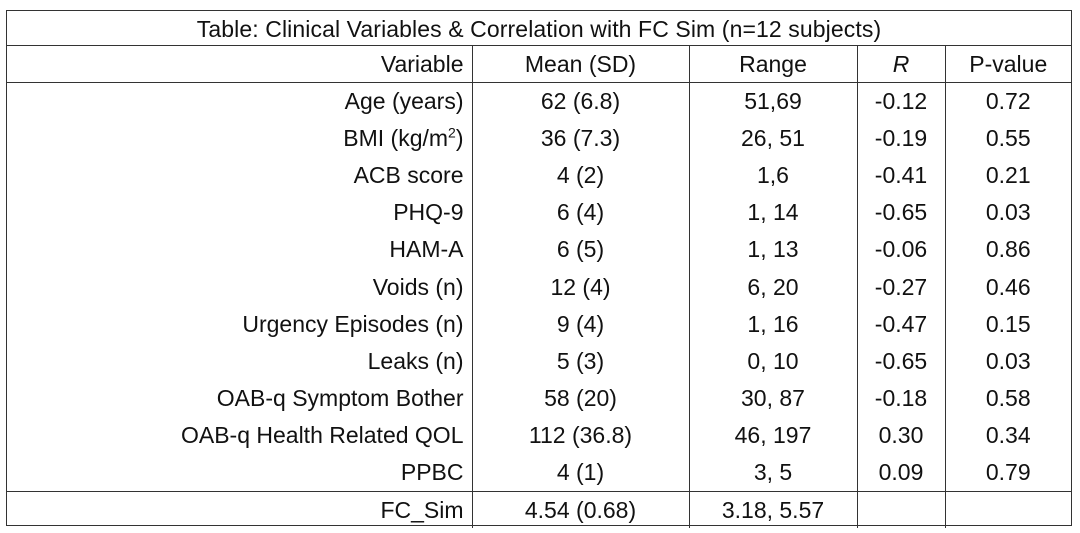  What do you see at coordinates (404, 101) in the screenshot?
I see `cell-variable: Age (years)` at bounding box center [404, 101].